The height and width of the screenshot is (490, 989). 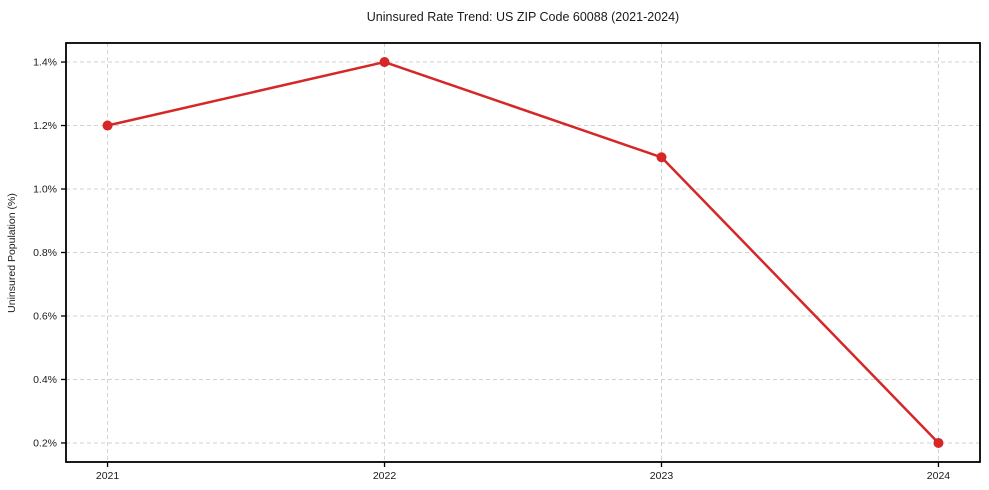 What do you see at coordinates (939, 476) in the screenshot?
I see `x-tick-label: 2024` at bounding box center [939, 476].